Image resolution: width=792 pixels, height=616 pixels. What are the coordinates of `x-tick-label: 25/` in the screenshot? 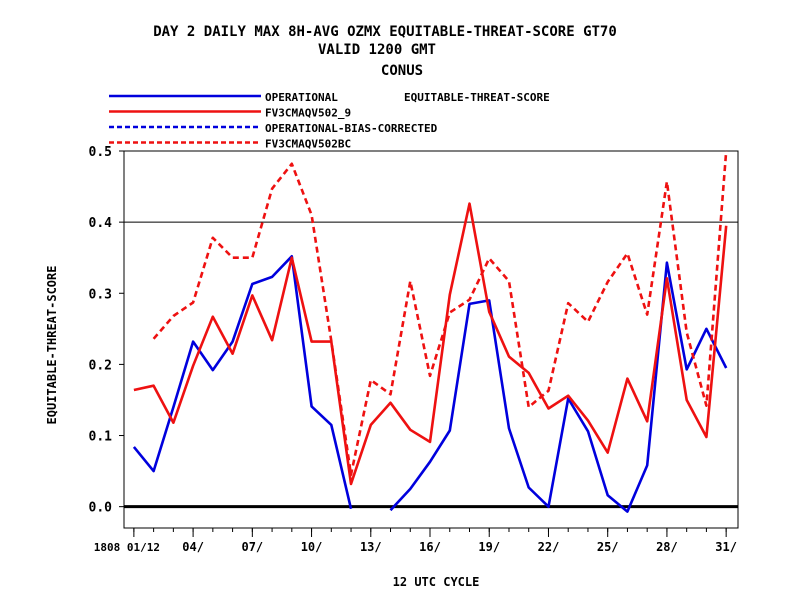 It's located at (608, 547).